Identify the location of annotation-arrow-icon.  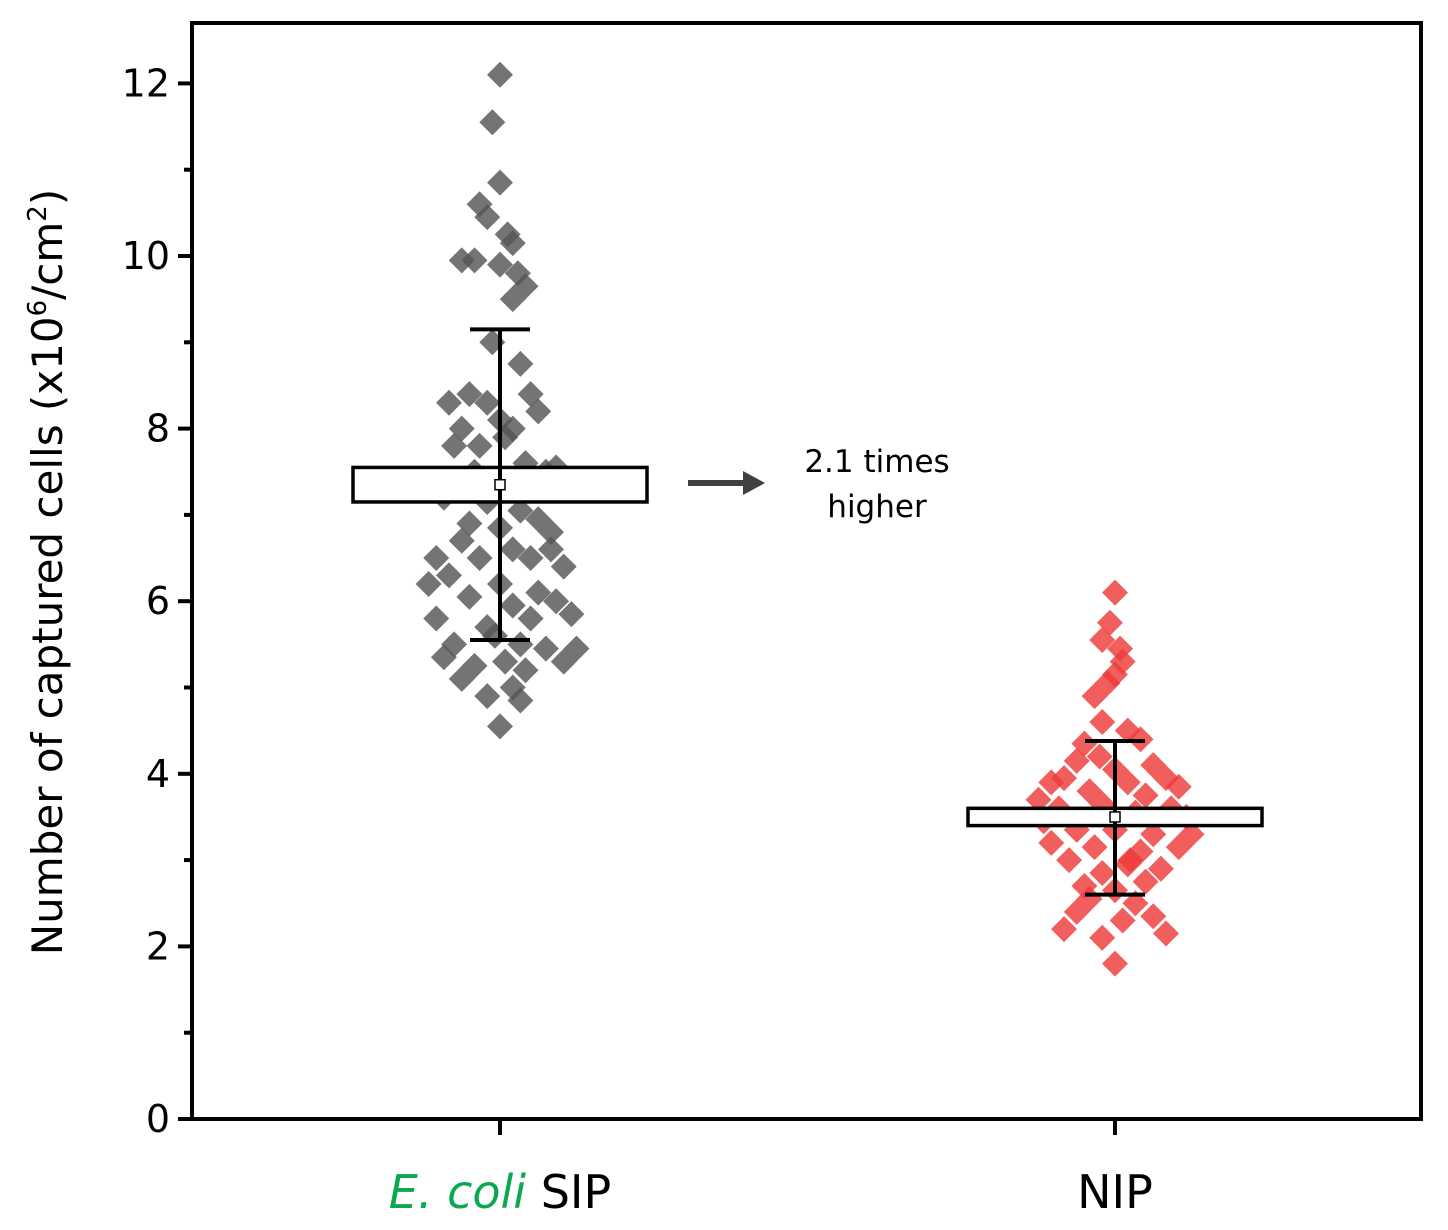
(754, 483).